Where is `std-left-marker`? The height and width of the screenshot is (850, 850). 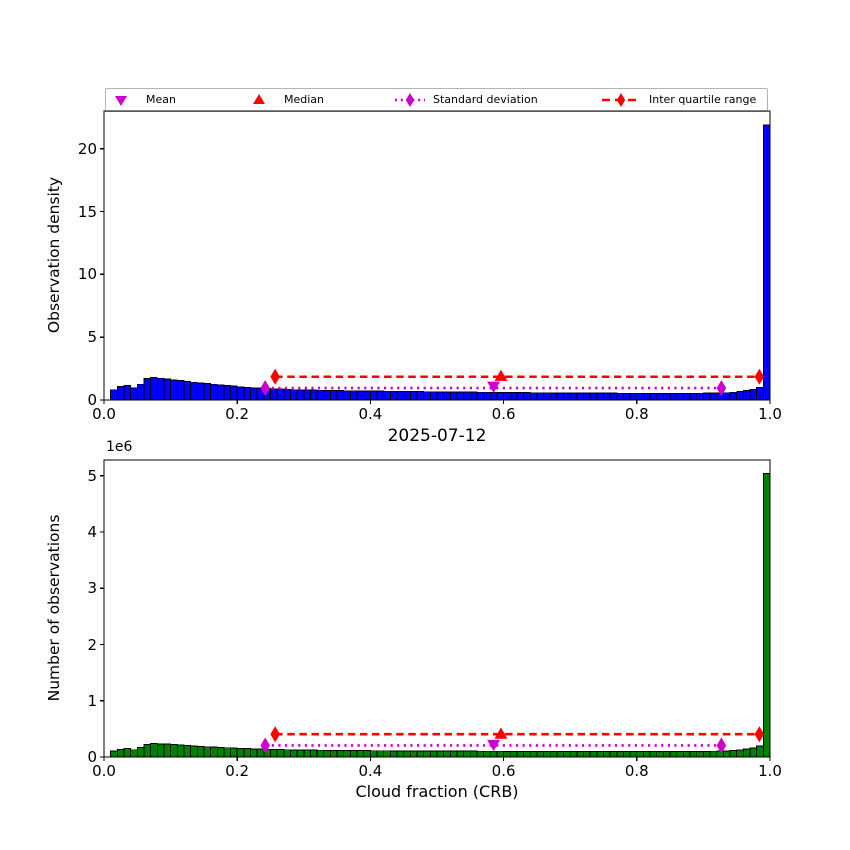 std-left-marker is located at coordinates (265, 745).